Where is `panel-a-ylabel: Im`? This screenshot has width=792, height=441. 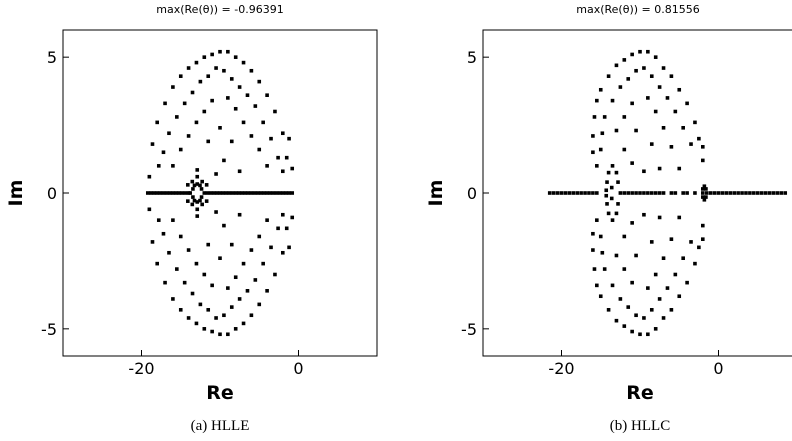 panel-a-ylabel: Im is located at coordinates (16, 193).